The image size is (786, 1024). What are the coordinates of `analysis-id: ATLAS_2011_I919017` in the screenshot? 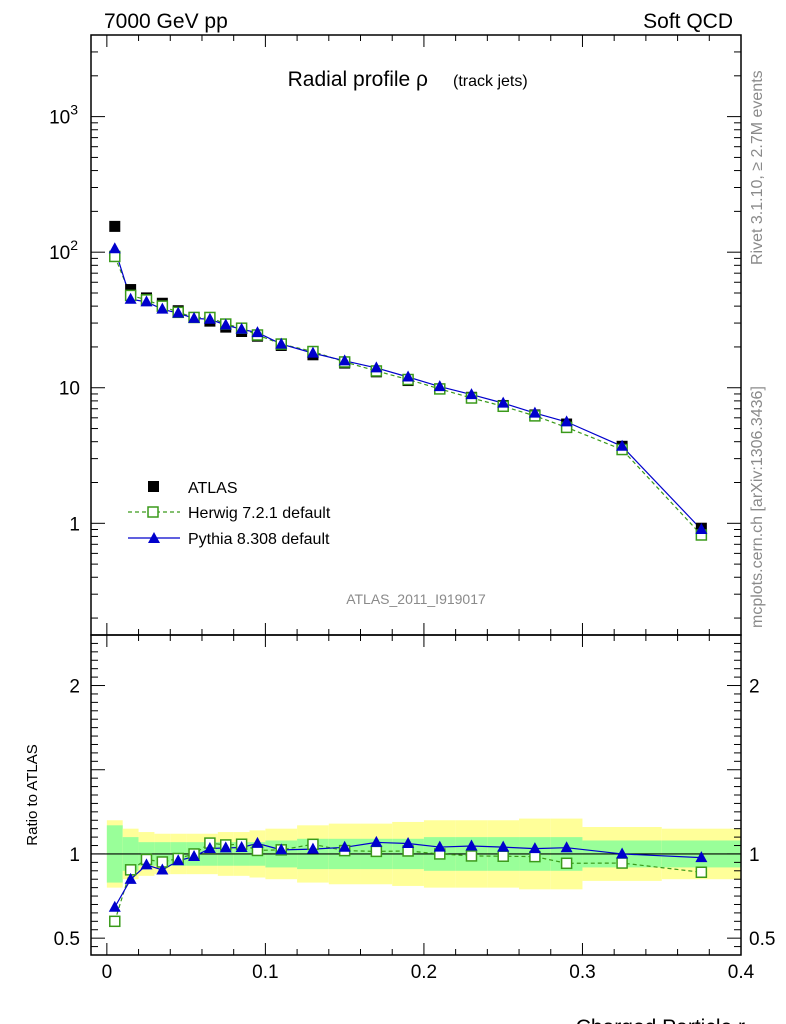 It's located at (416, 599).